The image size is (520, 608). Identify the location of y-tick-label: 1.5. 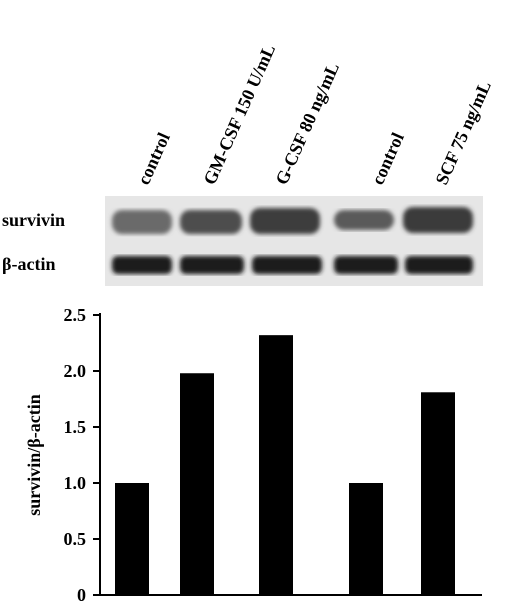
(75, 427).